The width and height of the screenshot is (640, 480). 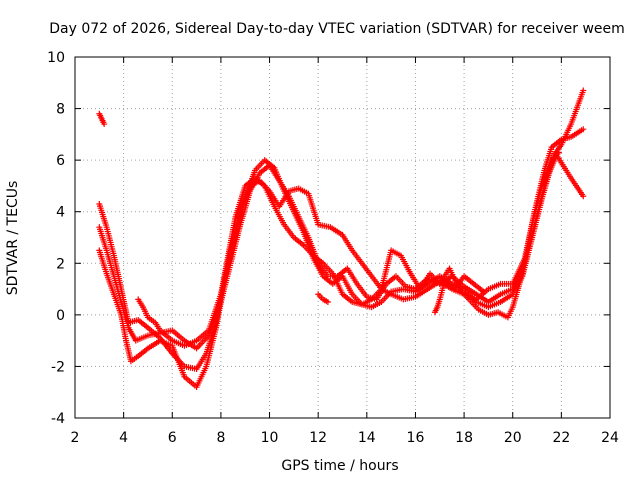 What do you see at coordinates (561, 438) in the screenshot?
I see `x-tick-label: 22` at bounding box center [561, 438].